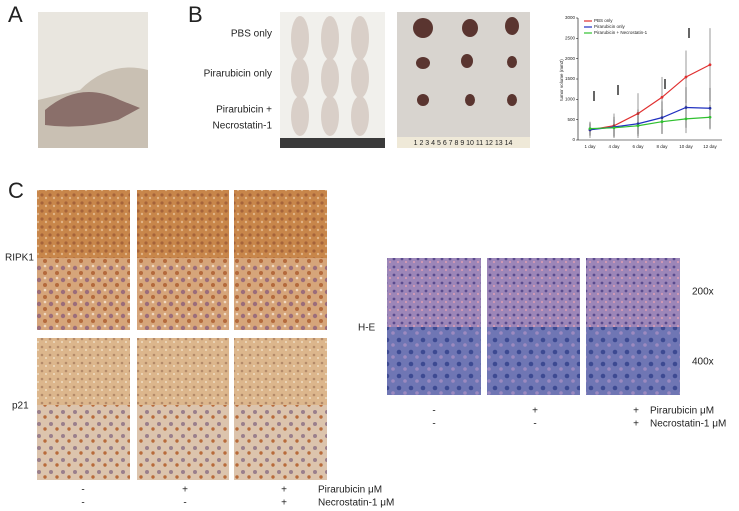 Image resolution: width=739 pixels, height=511 pixels. What do you see at coordinates (703, 292) in the screenshot?
I see `magnification: 200x` at bounding box center [703, 292].